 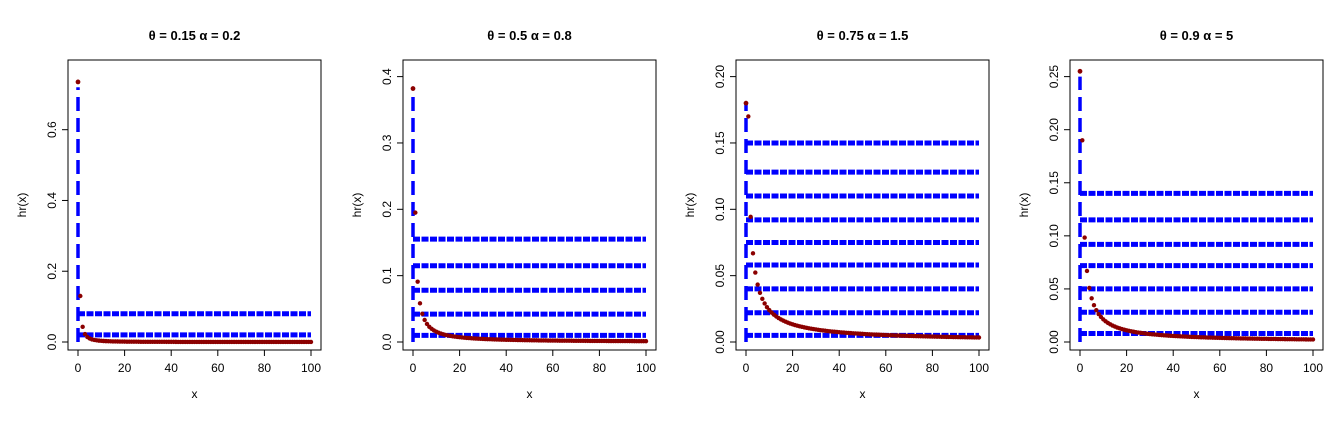 I want to click on y-axis: 0.0 0.2 0.4 0.6, so click(x=57, y=235).